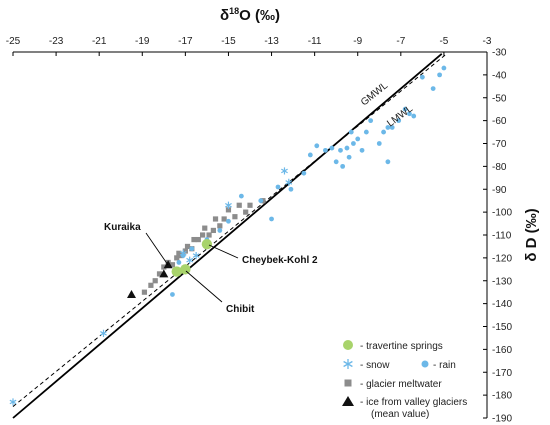  What do you see at coordinates (207, 244) in the screenshot?
I see `travertine-springs-point` at bounding box center [207, 244].